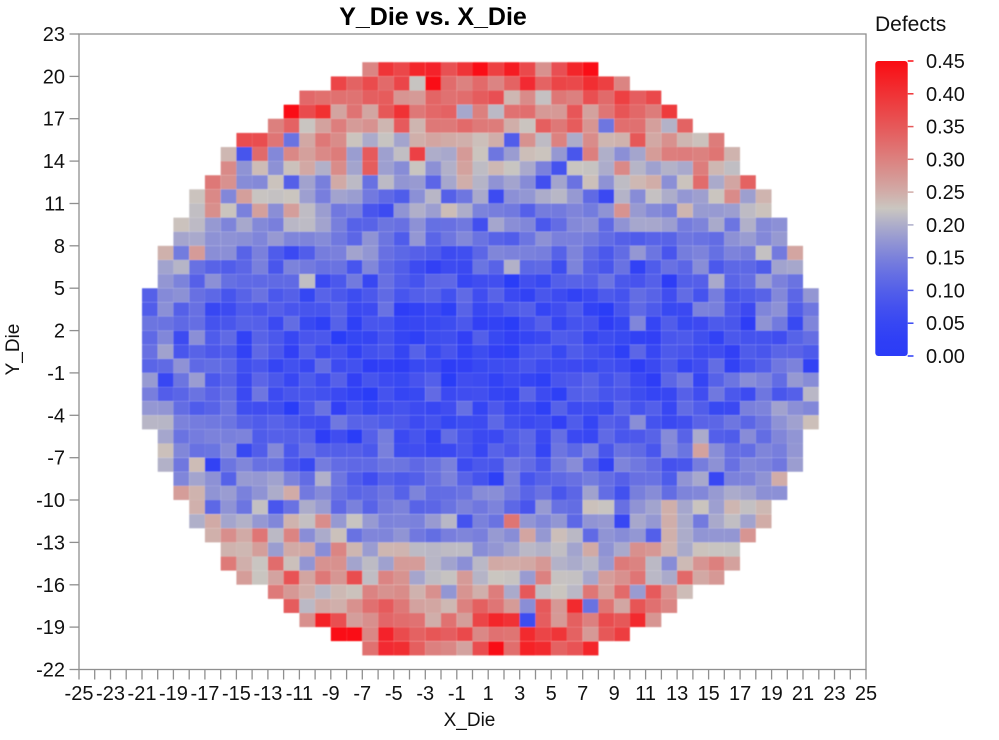 This screenshot has width=999, height=740. What do you see at coordinates (945, 193) in the screenshot?
I see `svg-text: 0.25` at bounding box center [945, 193].